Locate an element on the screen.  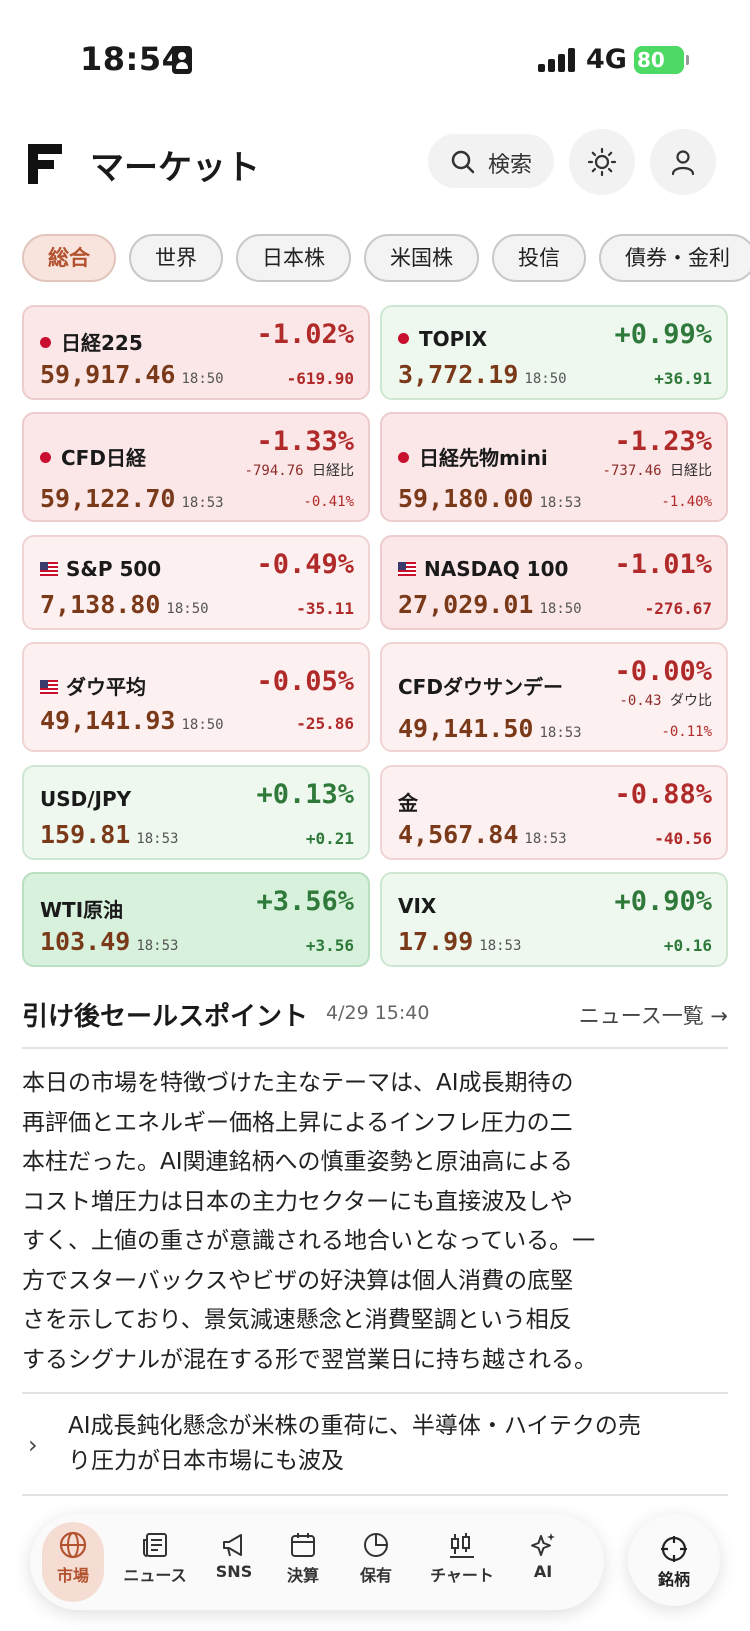
nav-chart: チャート is located at coordinates (462, 1562).